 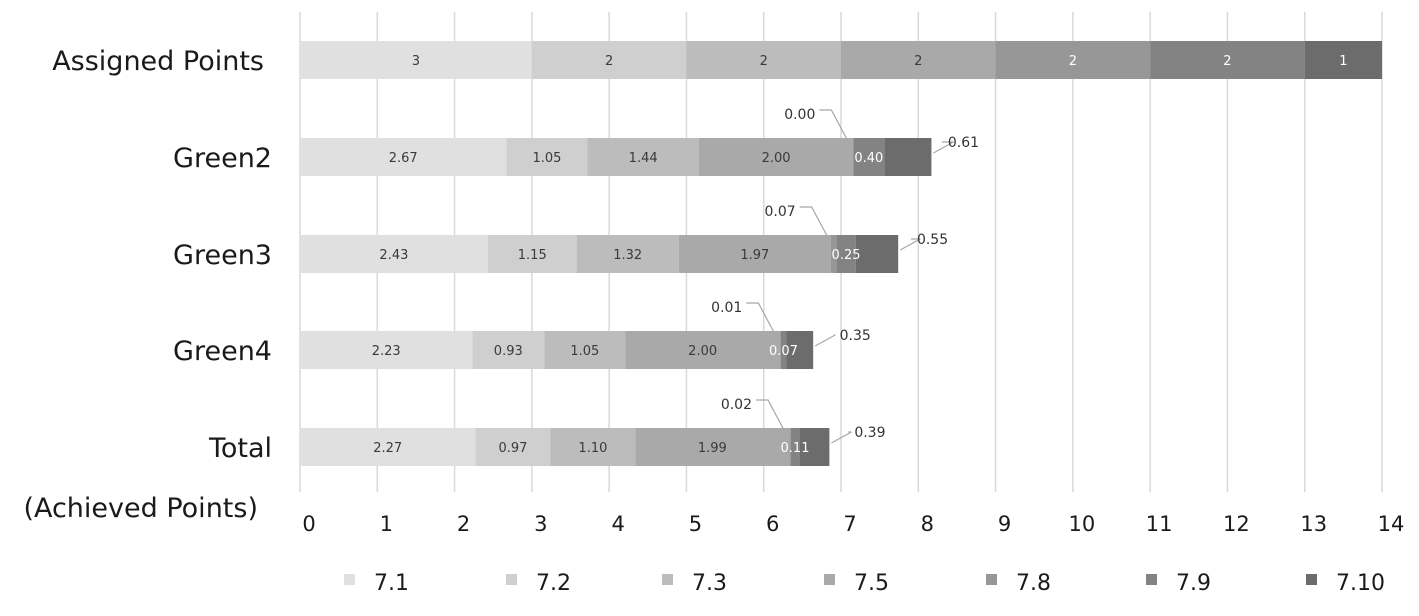 What do you see at coordinates (1159, 524) in the screenshot?
I see `x-tick-label: 11` at bounding box center [1159, 524].